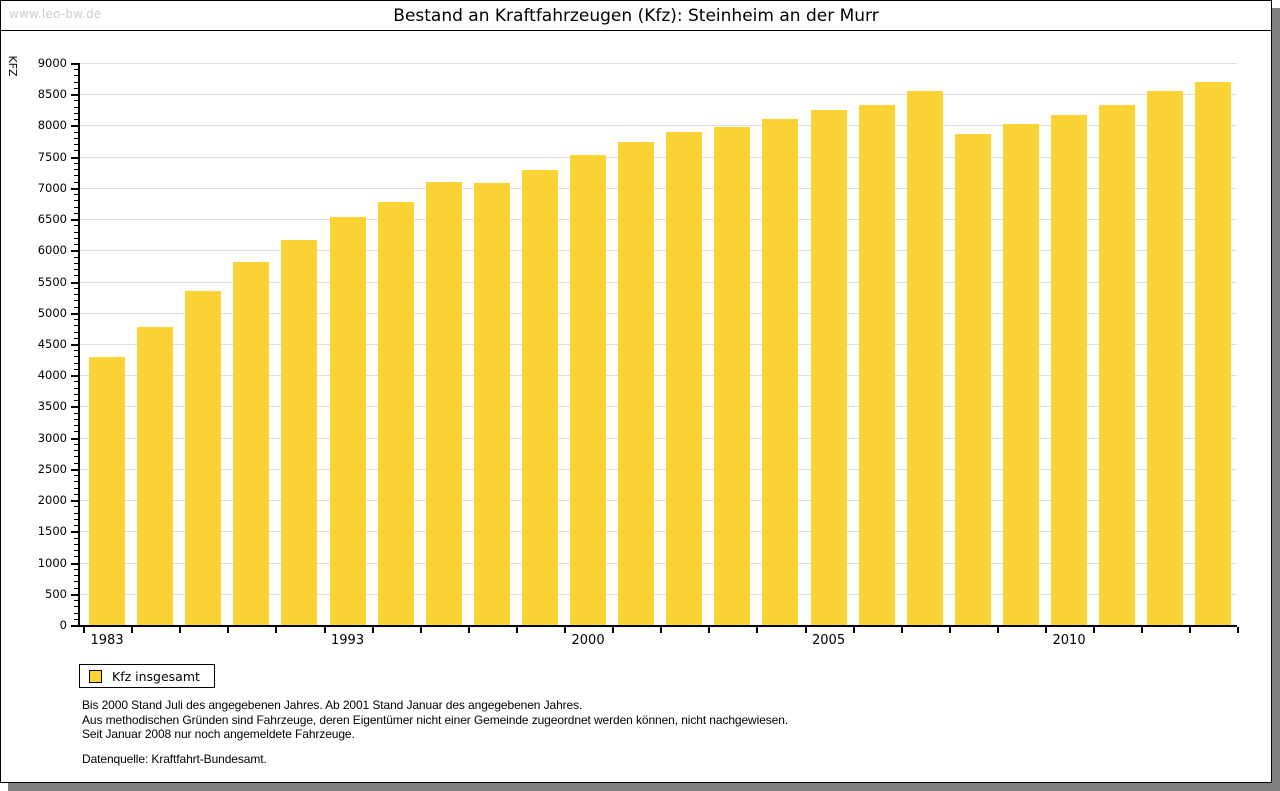 This screenshot has height=791, width=1280. What do you see at coordinates (1276, 399) in the screenshot?
I see `drop-shadow-right` at bounding box center [1276, 399].